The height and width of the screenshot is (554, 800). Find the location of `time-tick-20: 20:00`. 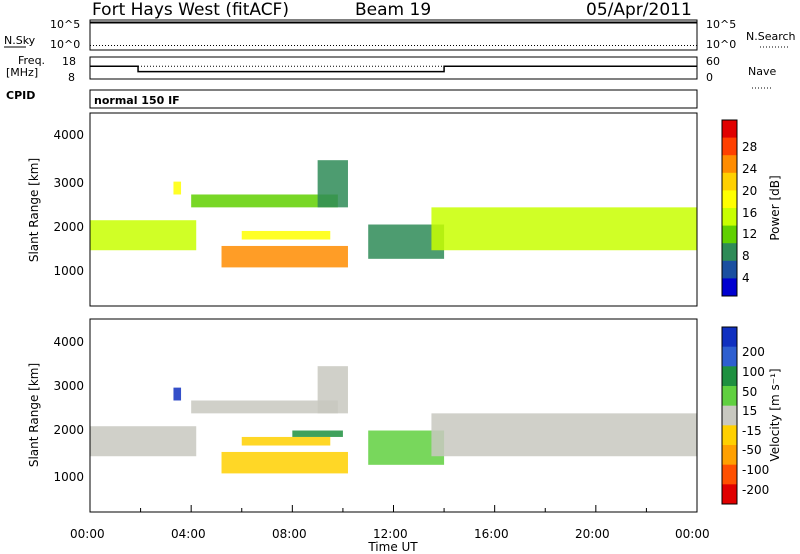

time-tick-20: 20:00 is located at coordinates (592, 534).